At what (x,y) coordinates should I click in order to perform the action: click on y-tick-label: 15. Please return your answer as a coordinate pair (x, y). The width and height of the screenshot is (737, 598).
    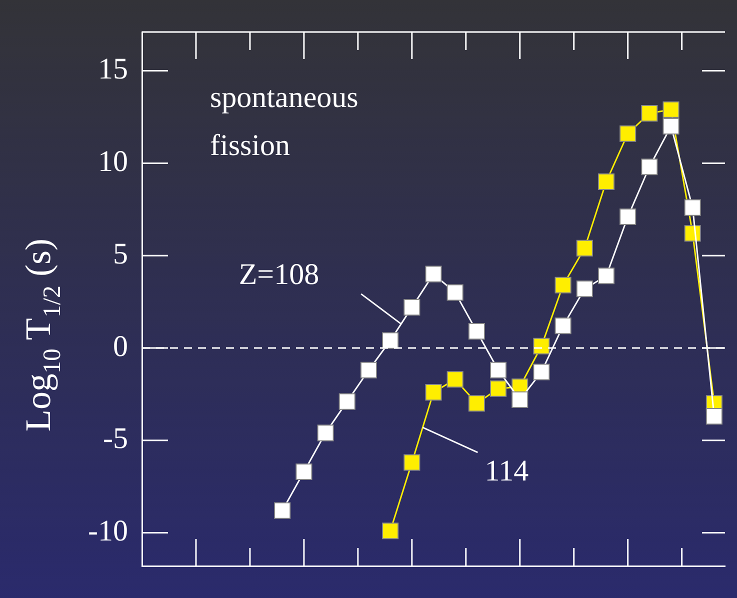
    Looking at the image, I should click on (113, 69).